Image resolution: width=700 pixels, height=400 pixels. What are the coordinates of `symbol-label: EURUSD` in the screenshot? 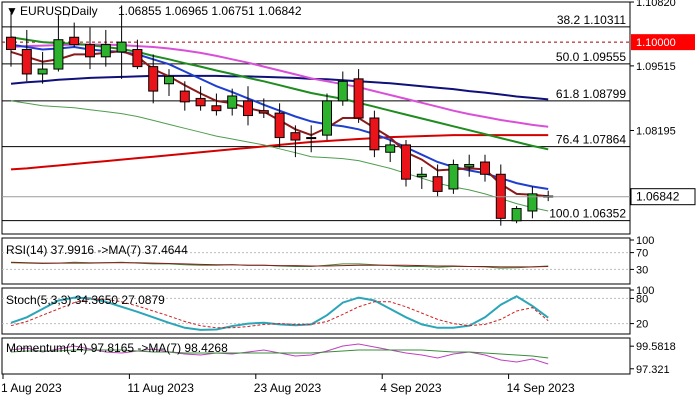 It's located at (45, 11).